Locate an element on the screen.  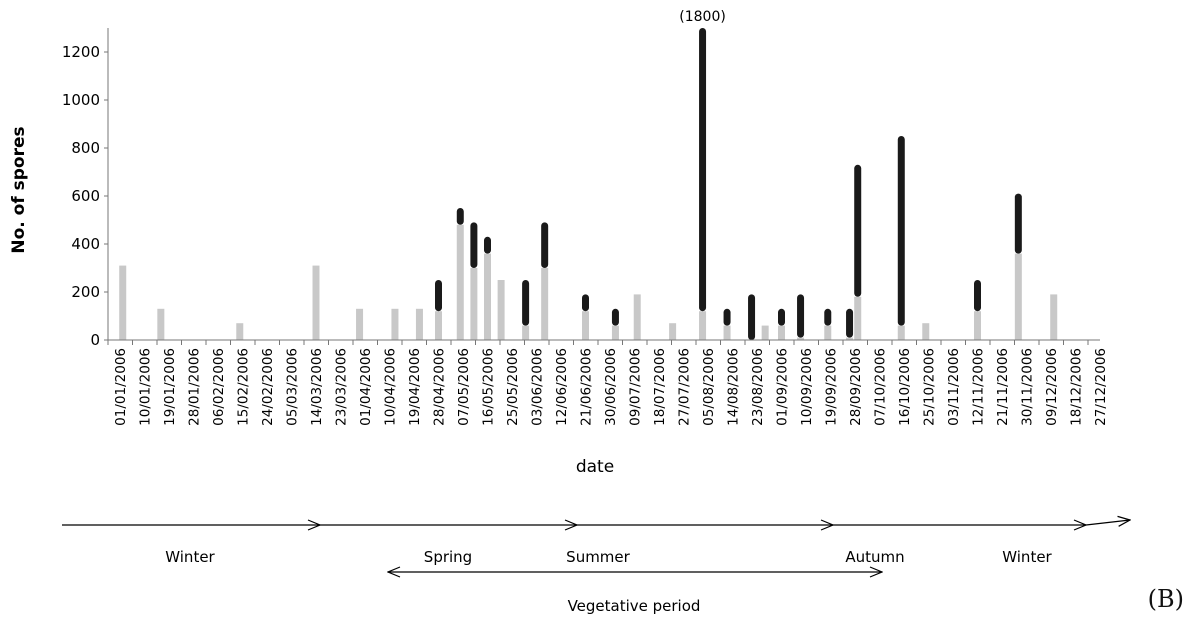
x-tick-label: 25/05/2006 is located at coordinates (513, 387).